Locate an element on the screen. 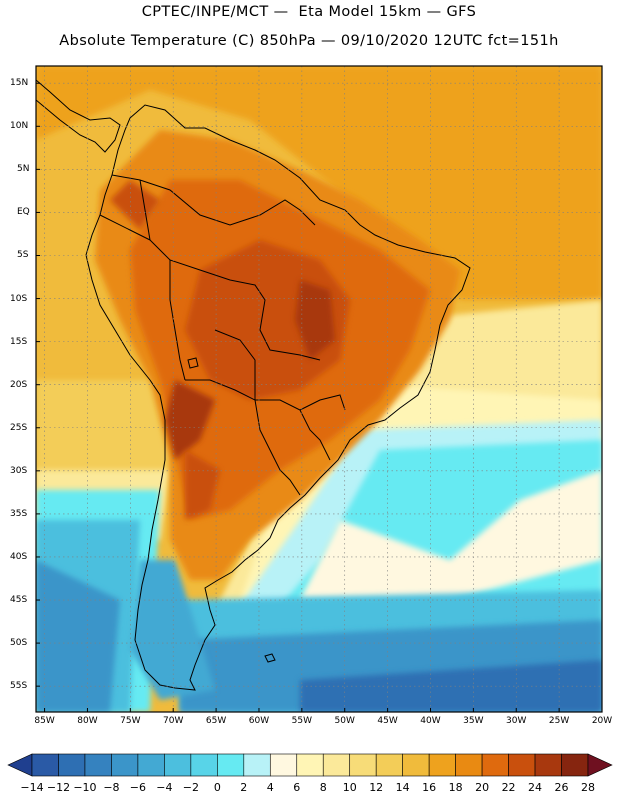 The width and height of the screenshot is (618, 804). colorbar-label: 18 is located at coordinates (455, 787).